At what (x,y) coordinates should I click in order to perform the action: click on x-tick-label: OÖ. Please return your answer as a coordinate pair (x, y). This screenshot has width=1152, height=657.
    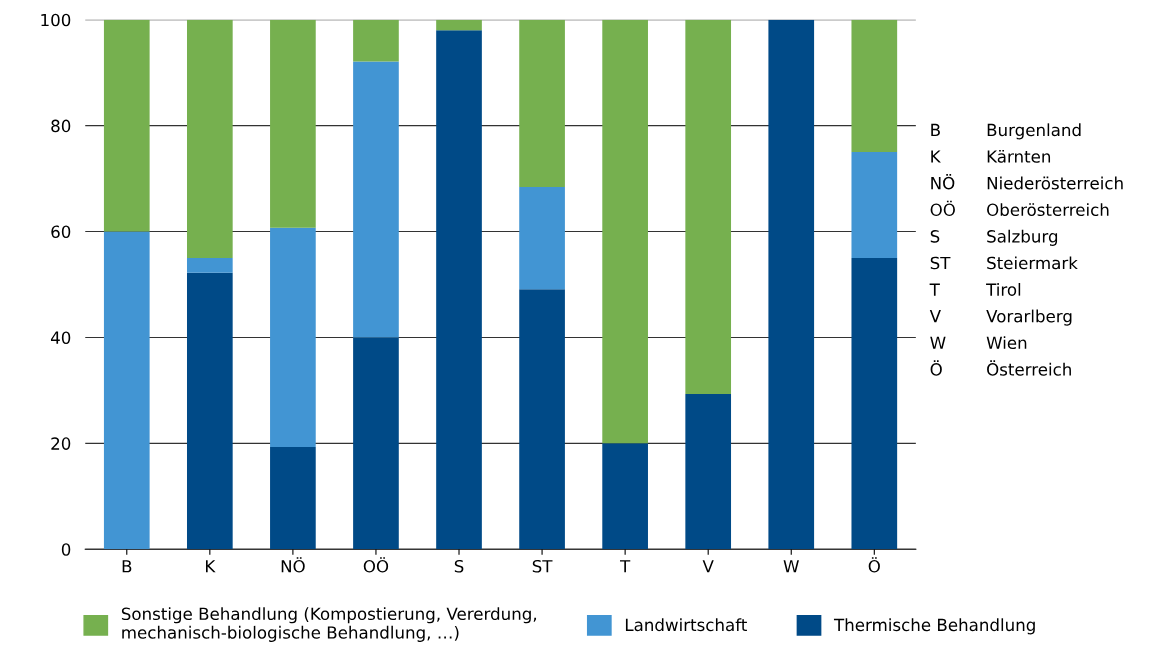
    Looking at the image, I should click on (376, 565).